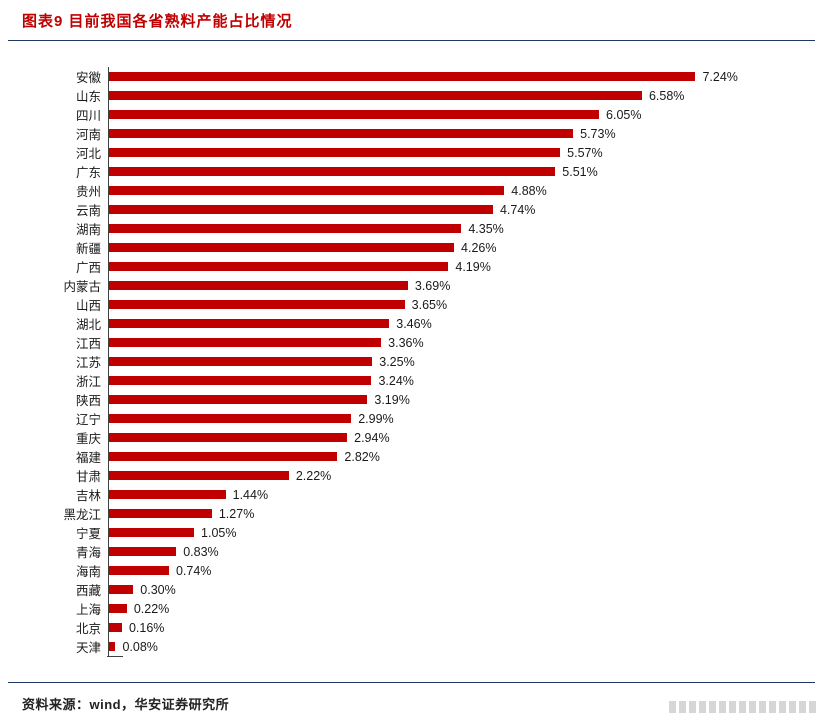 The image size is (823, 714). Describe the element at coordinates (88, 173) in the screenshot. I see `category-label: 广东` at that location.